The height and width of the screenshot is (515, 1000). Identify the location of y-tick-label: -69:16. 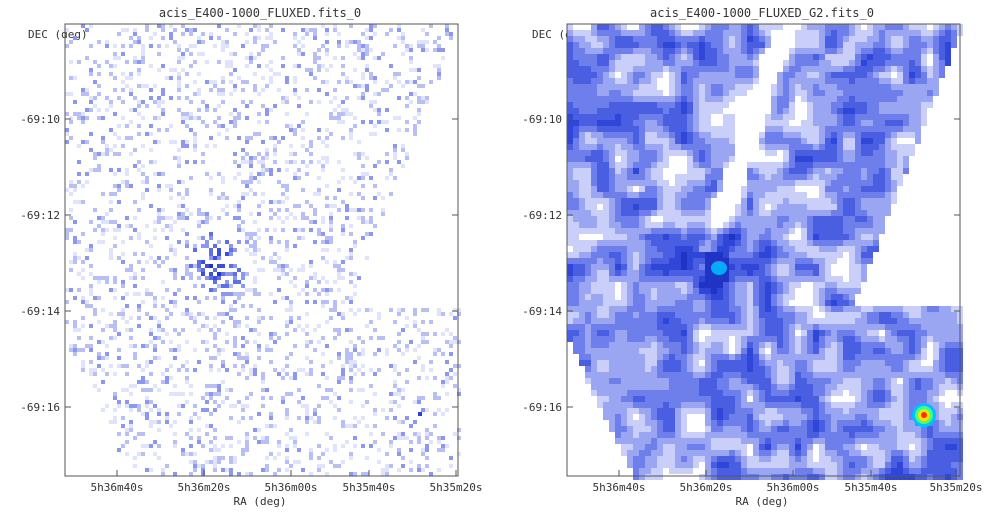
(40, 407).